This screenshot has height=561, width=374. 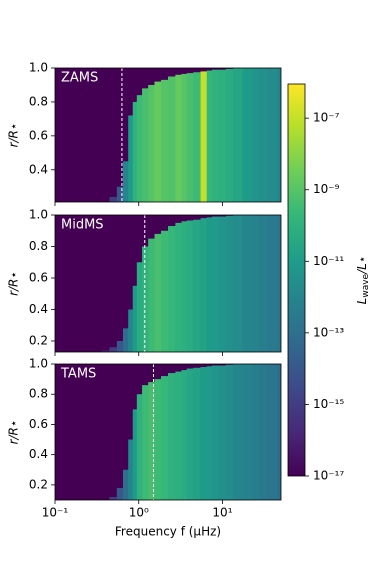 I want to click on label-rest: /L⋆, so click(x=362, y=265).